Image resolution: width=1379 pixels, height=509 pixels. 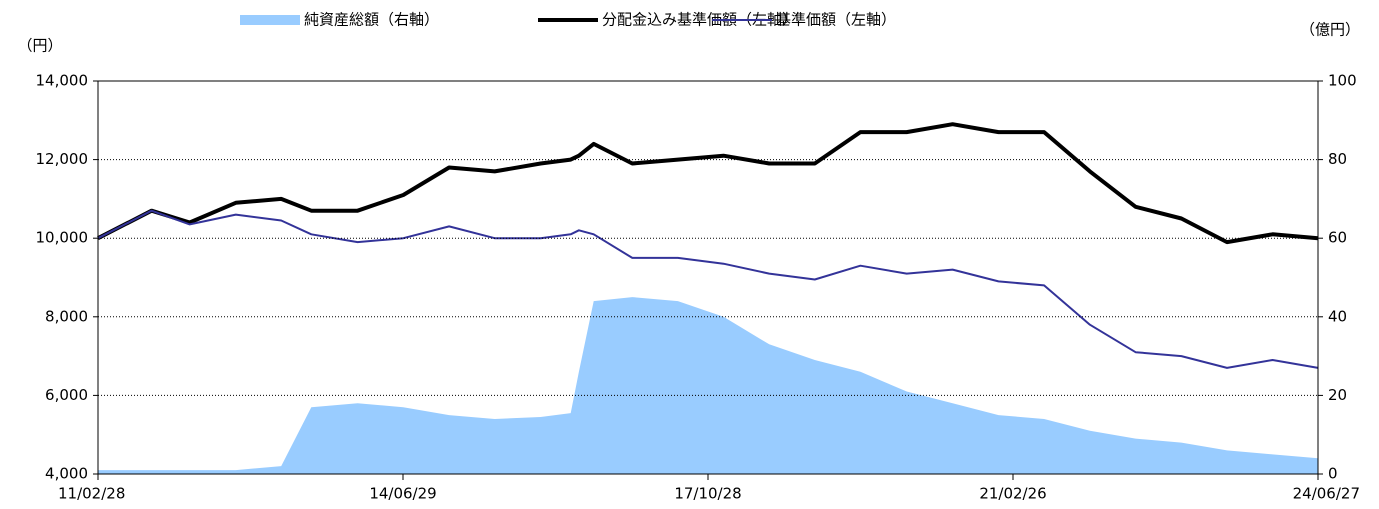 I want to click on x-tick-label: 14/06/29, so click(x=402, y=494).